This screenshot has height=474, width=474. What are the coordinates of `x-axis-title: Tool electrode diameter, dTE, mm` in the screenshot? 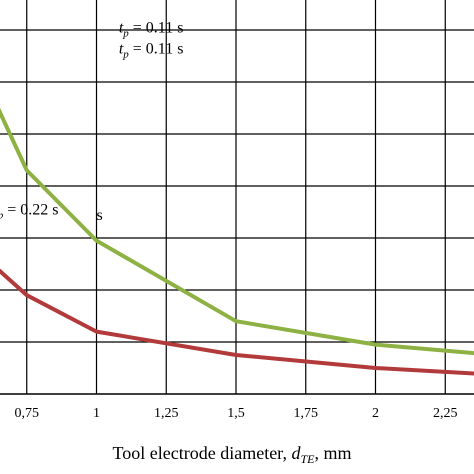 It's located at (232, 454).